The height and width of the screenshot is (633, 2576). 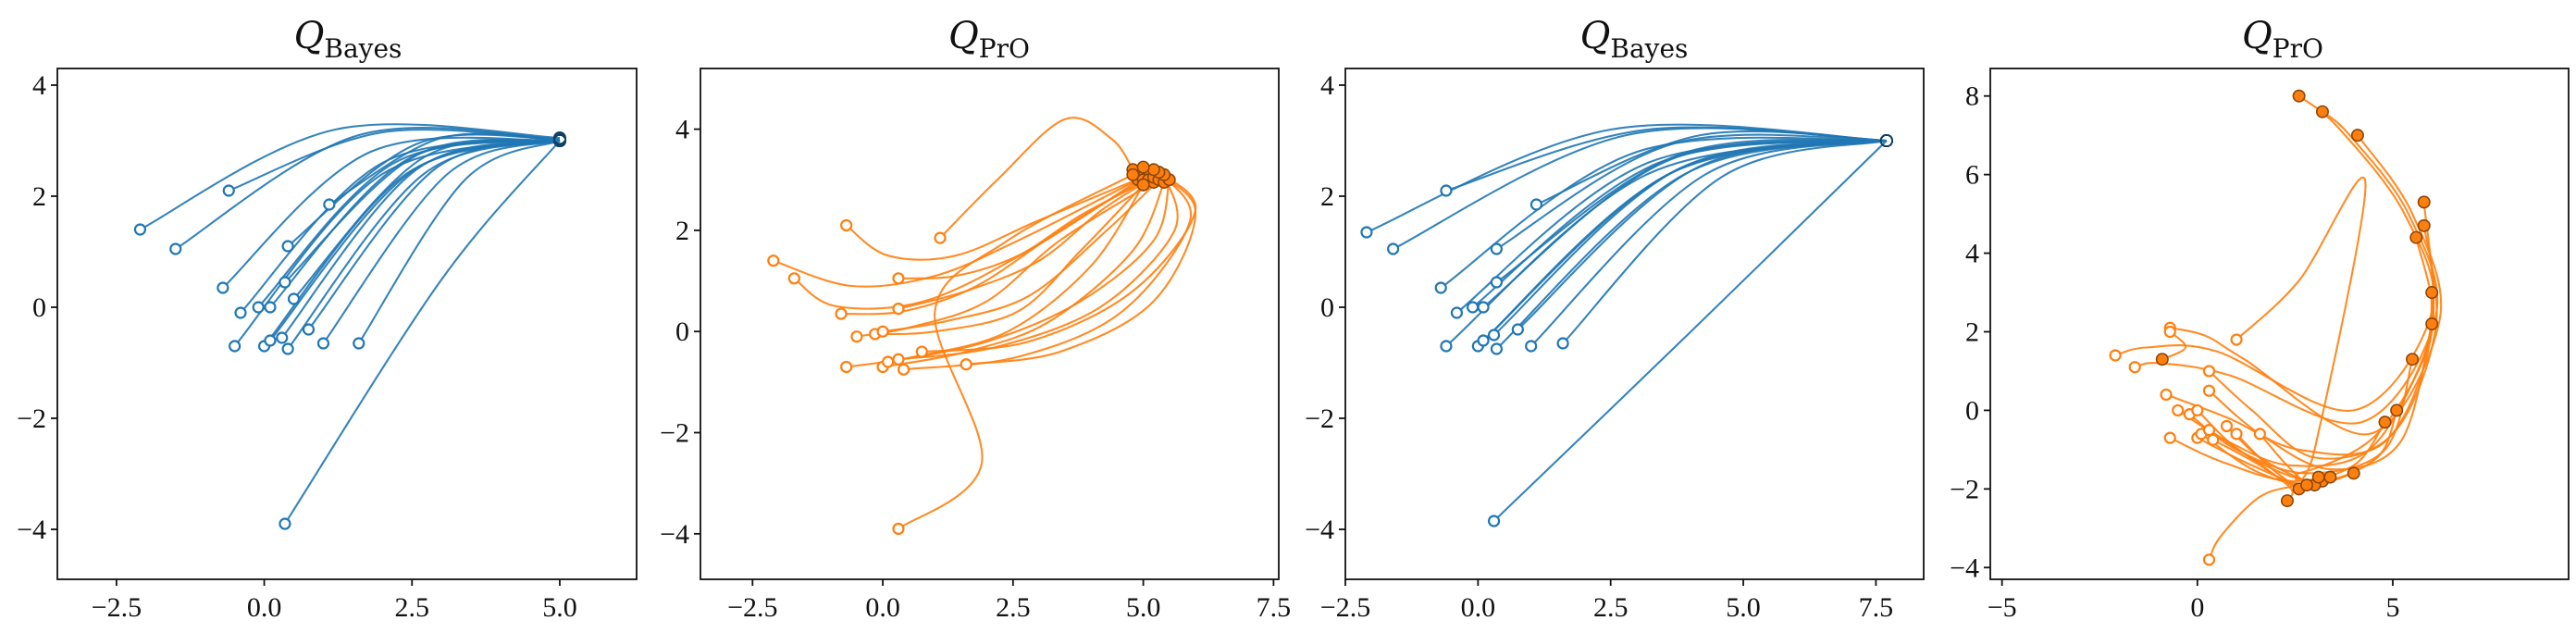 What do you see at coordinates (117, 608) in the screenshot?
I see `x-tick-label: −2.5` at bounding box center [117, 608].